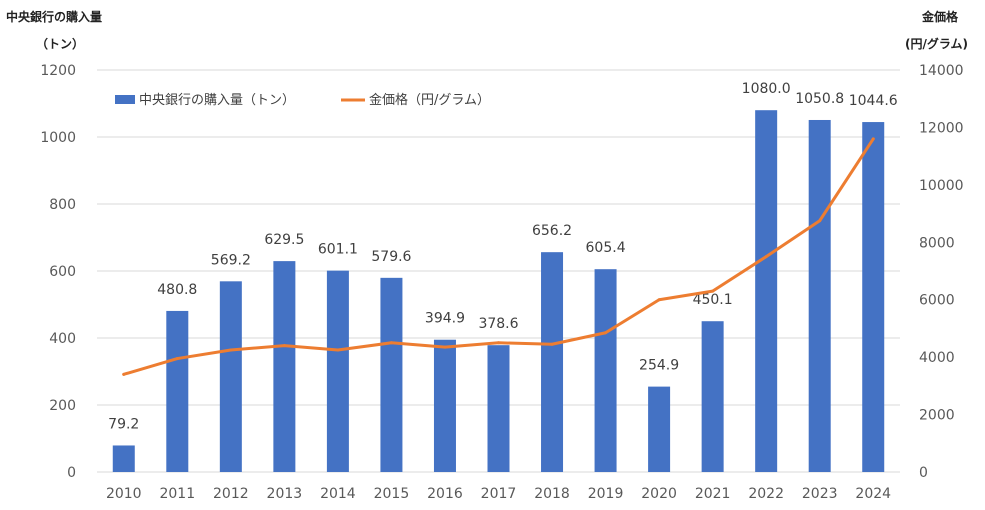  I want to click on right-tick-label: 10000, so click(941, 186).